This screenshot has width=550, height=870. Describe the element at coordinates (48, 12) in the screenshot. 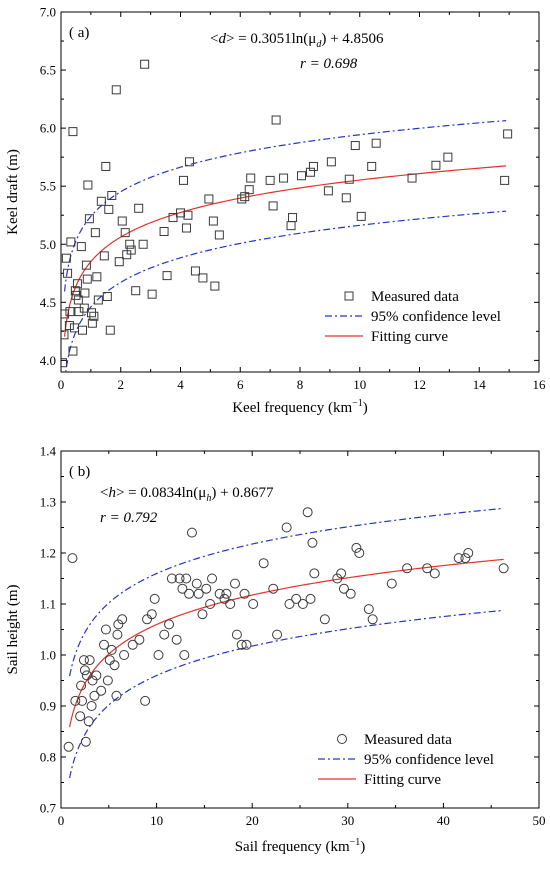

I see `y-tick-label: 7.0` at that location.